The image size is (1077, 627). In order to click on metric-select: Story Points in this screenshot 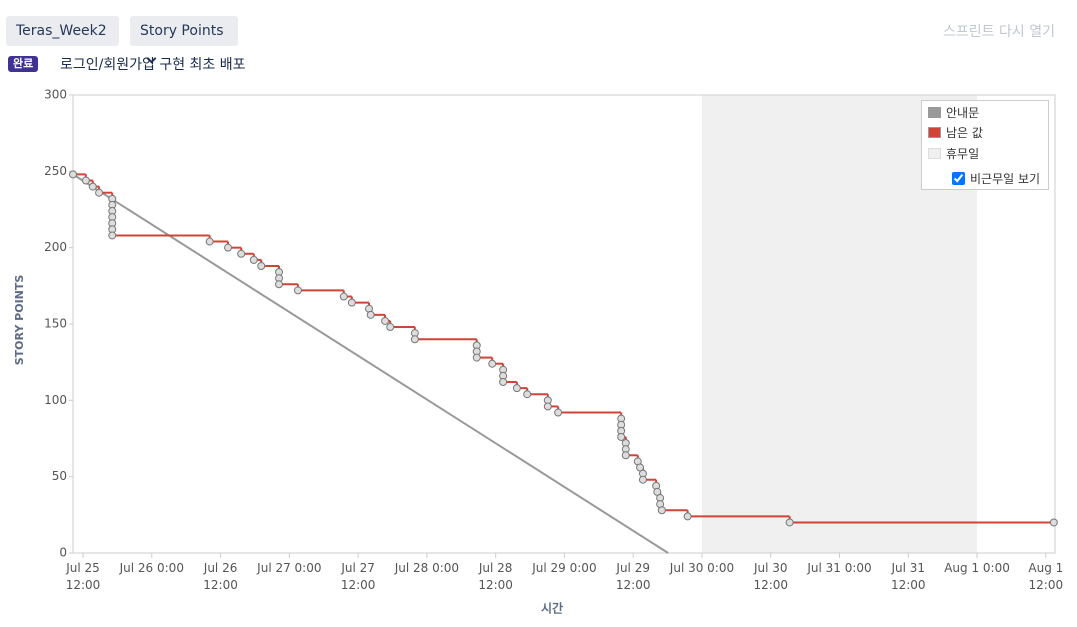, I will do `click(184, 31)`.